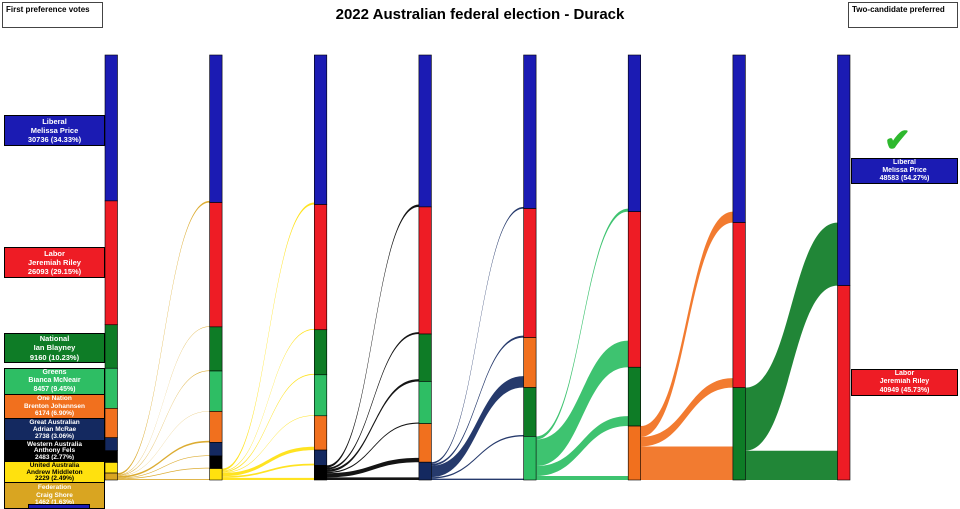 The width and height of the screenshot is (960, 509). What do you see at coordinates (54, 414) in the screenshot?
I see `vote-count: 6174 (6.90%)` at bounding box center [54, 414].